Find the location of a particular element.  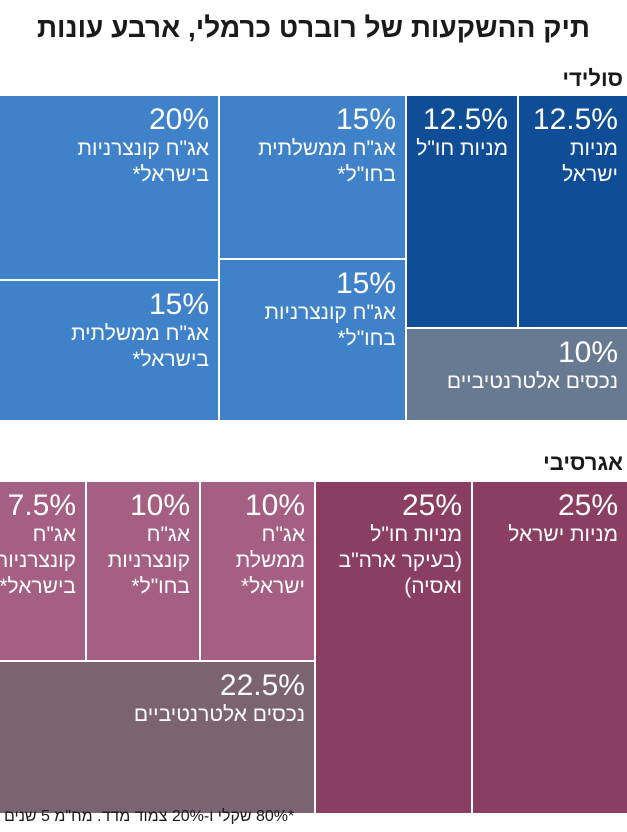

solid-tile-label: אג"ח ממשלתית בישראל* is located at coordinates (140, 346).